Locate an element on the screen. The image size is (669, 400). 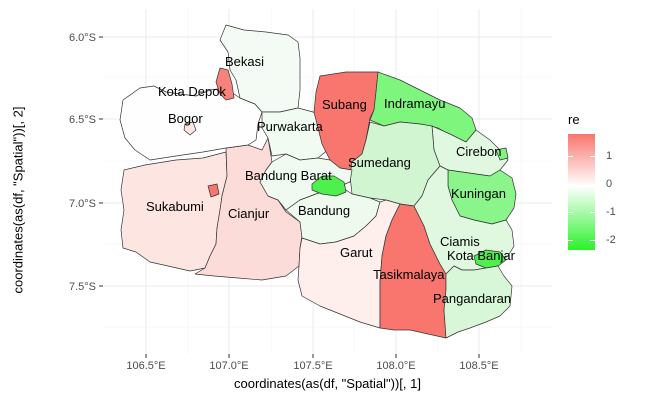
x-axis-label: coordinates(as(df, "Spatial"))[, 1] is located at coordinates (327, 383).